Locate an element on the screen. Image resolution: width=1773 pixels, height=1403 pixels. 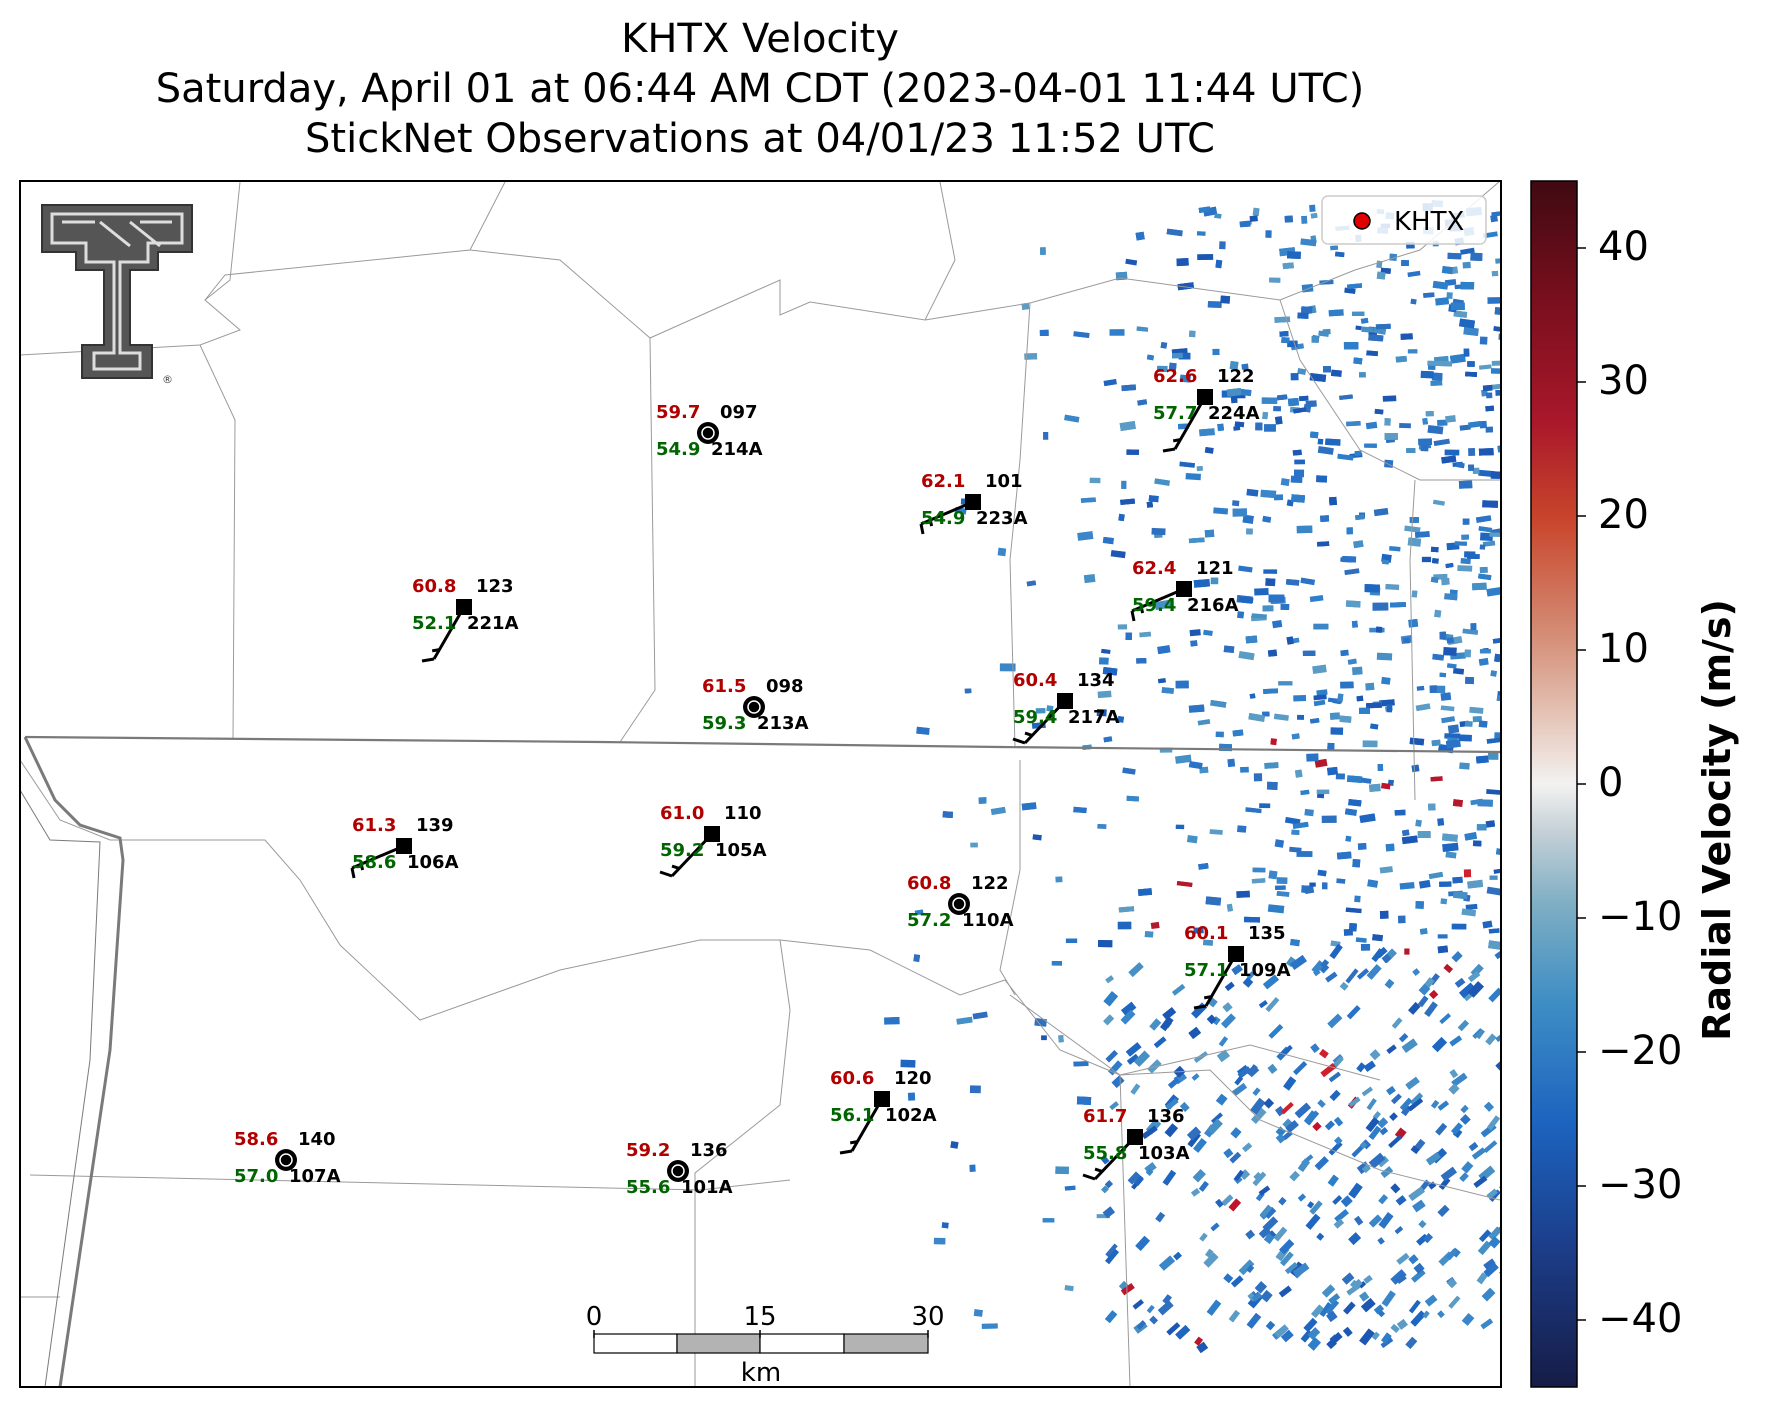
station-id: 109A is located at coordinates (1265, 970).